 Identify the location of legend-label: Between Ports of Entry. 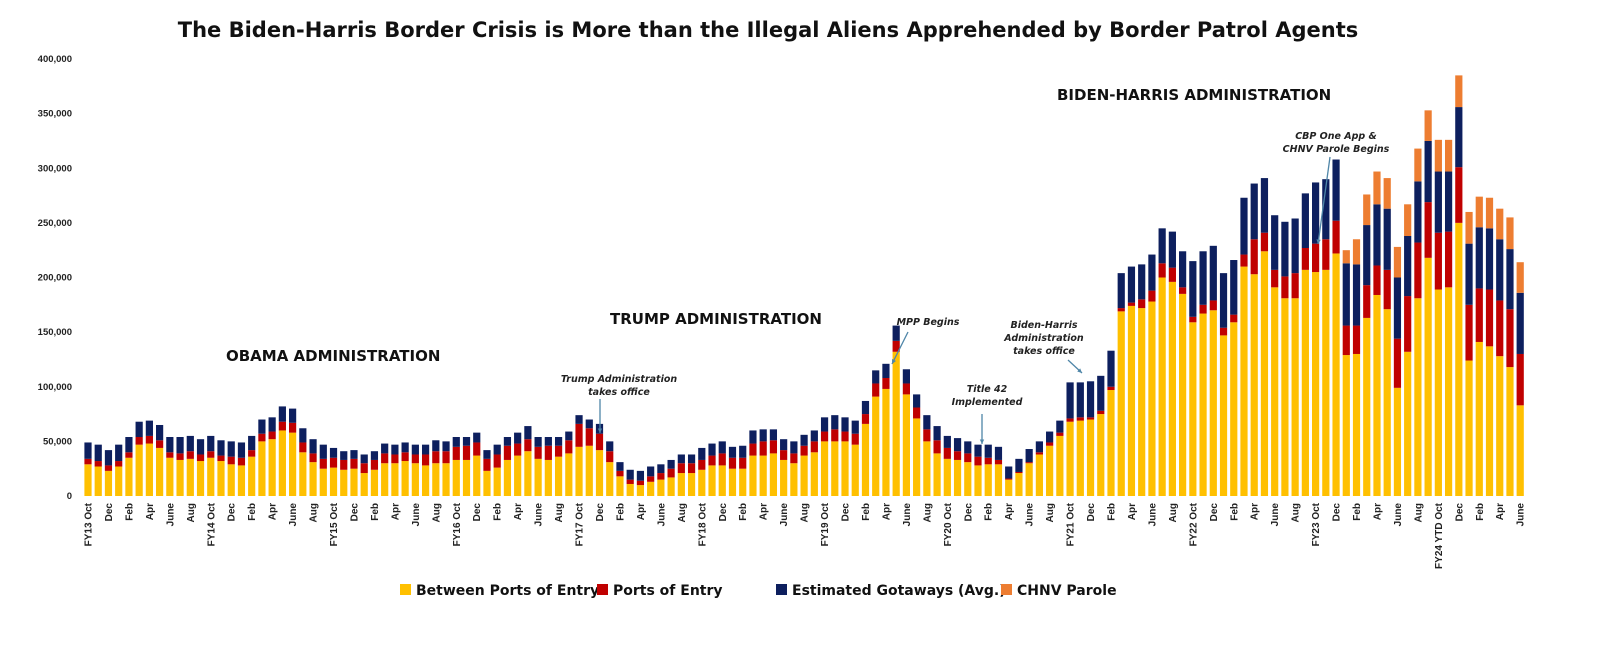
(507, 591).